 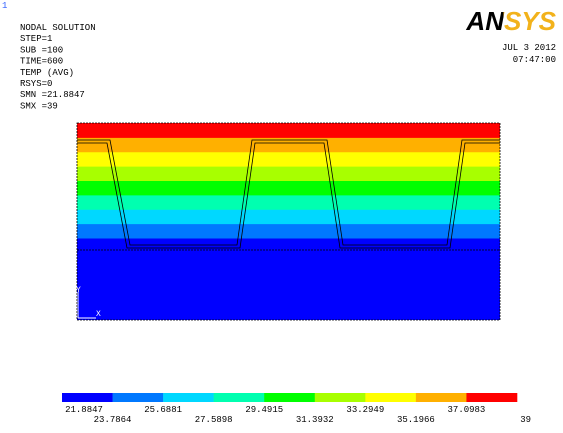 I want to click on triad-x: X, so click(x=98, y=314).